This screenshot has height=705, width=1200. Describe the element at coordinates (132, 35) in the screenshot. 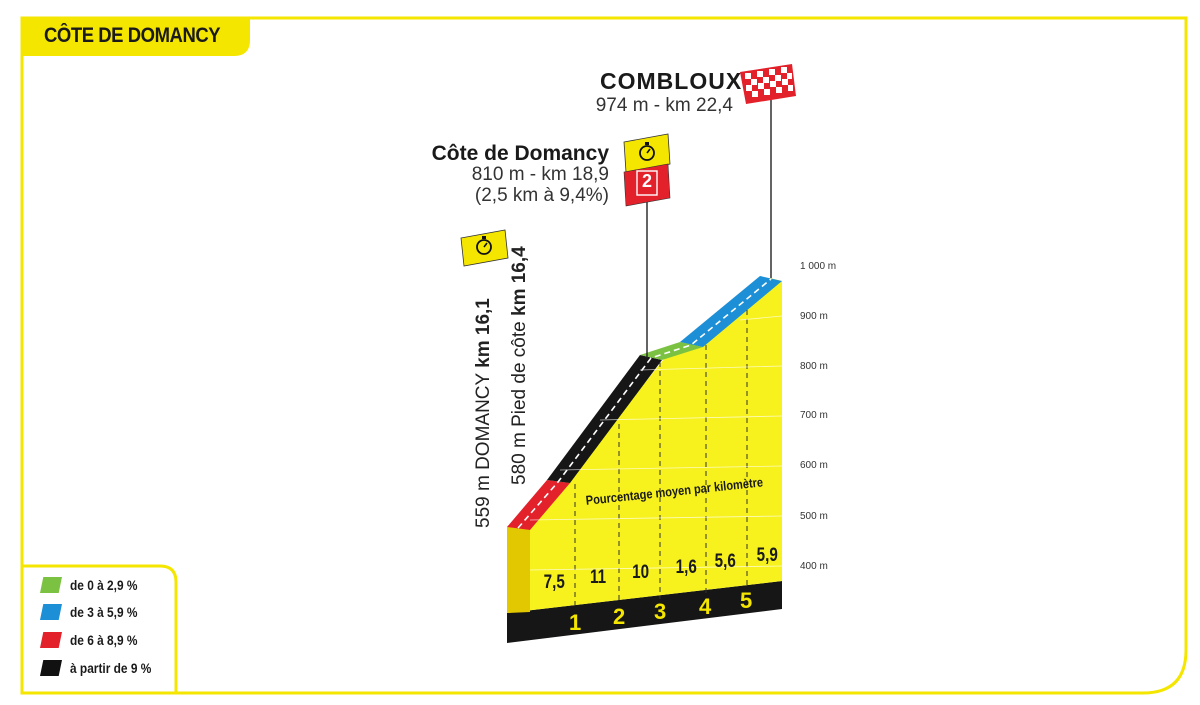

I see `page-title: CÔTE DE DOMANCY` at that location.